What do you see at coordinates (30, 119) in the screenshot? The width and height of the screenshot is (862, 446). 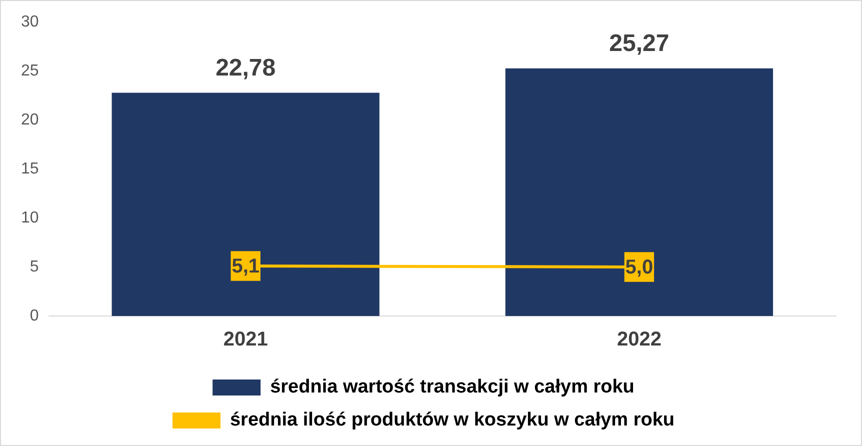 I see `y-tick-label: 20` at bounding box center [30, 119].